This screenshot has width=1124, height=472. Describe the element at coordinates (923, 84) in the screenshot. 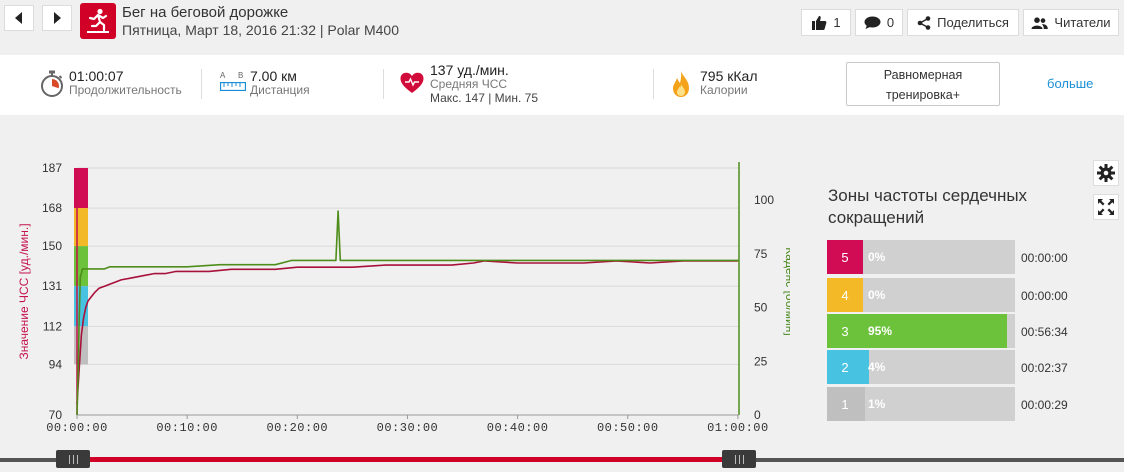

I see `training-benefit-button: Равномерная тренировка+` at that location.